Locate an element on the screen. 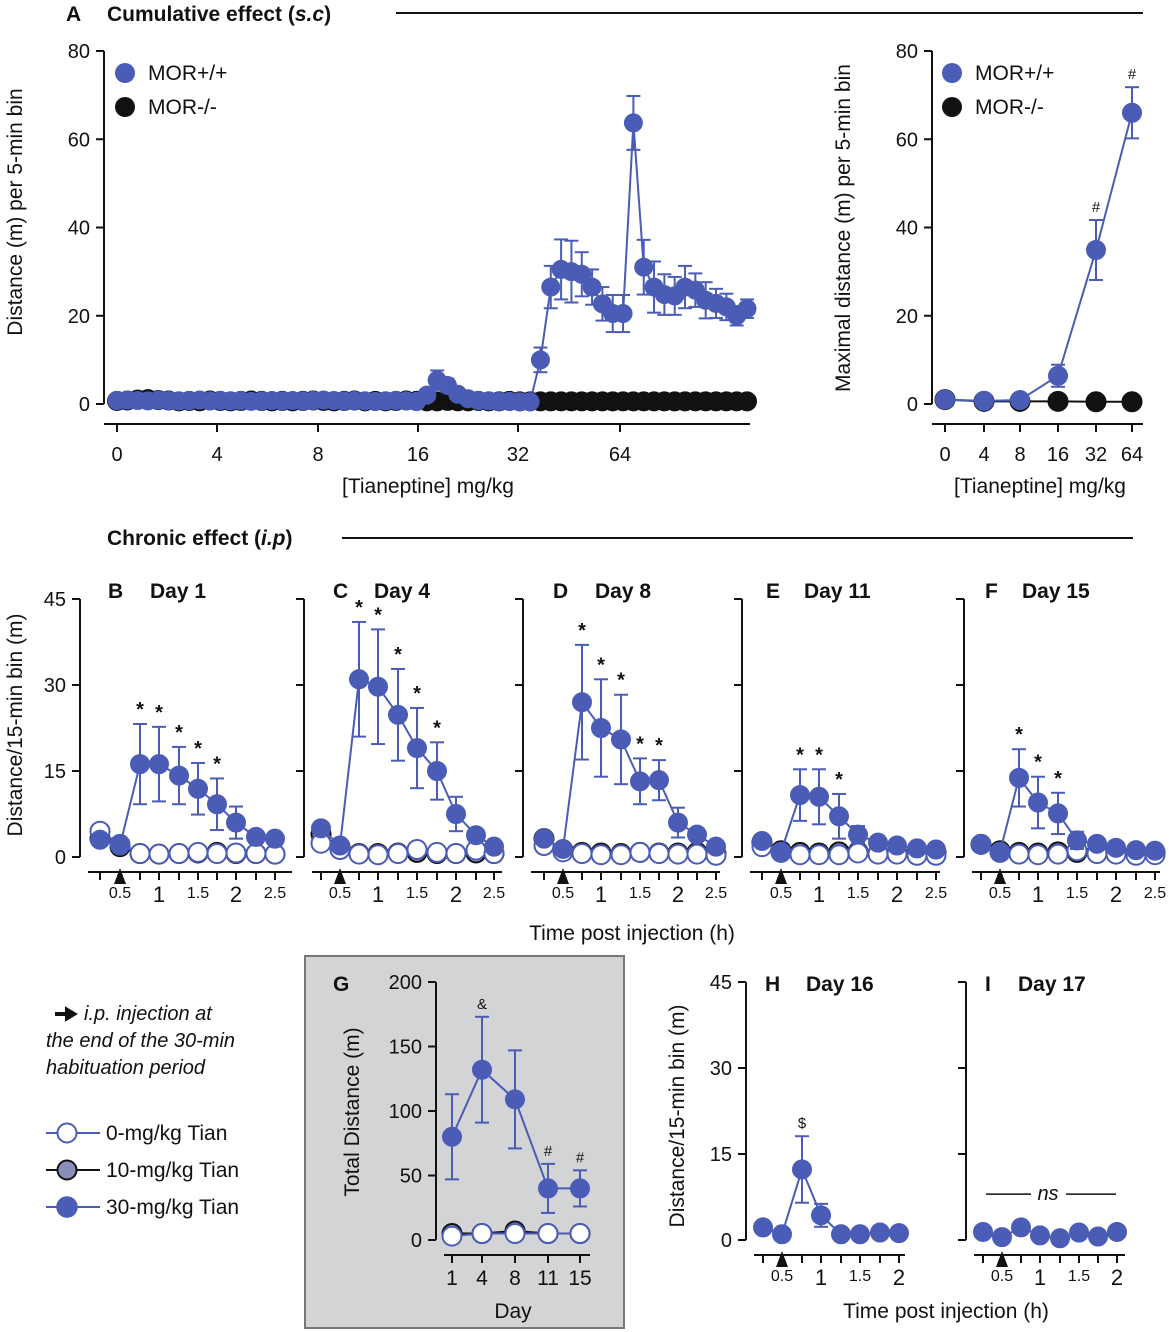  series-line is located at coordinates (407, 762).